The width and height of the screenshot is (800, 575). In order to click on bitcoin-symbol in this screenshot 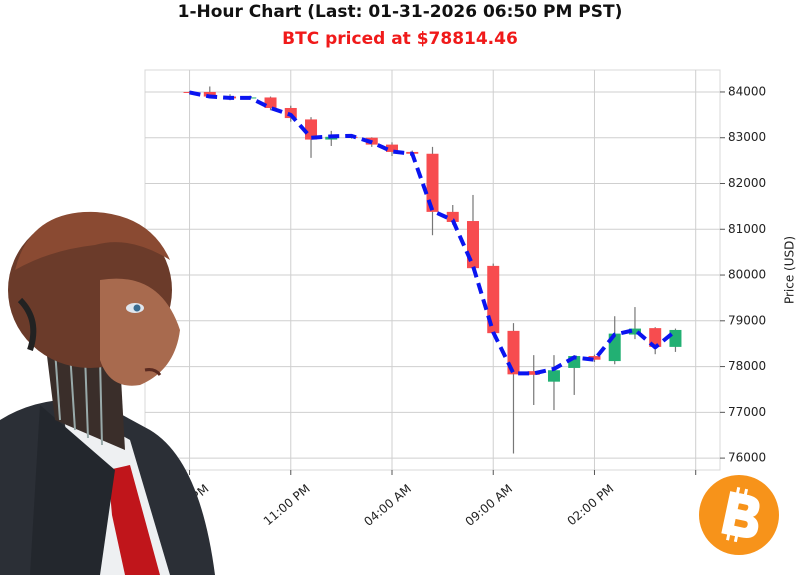, I will do `click(740, 515)`.